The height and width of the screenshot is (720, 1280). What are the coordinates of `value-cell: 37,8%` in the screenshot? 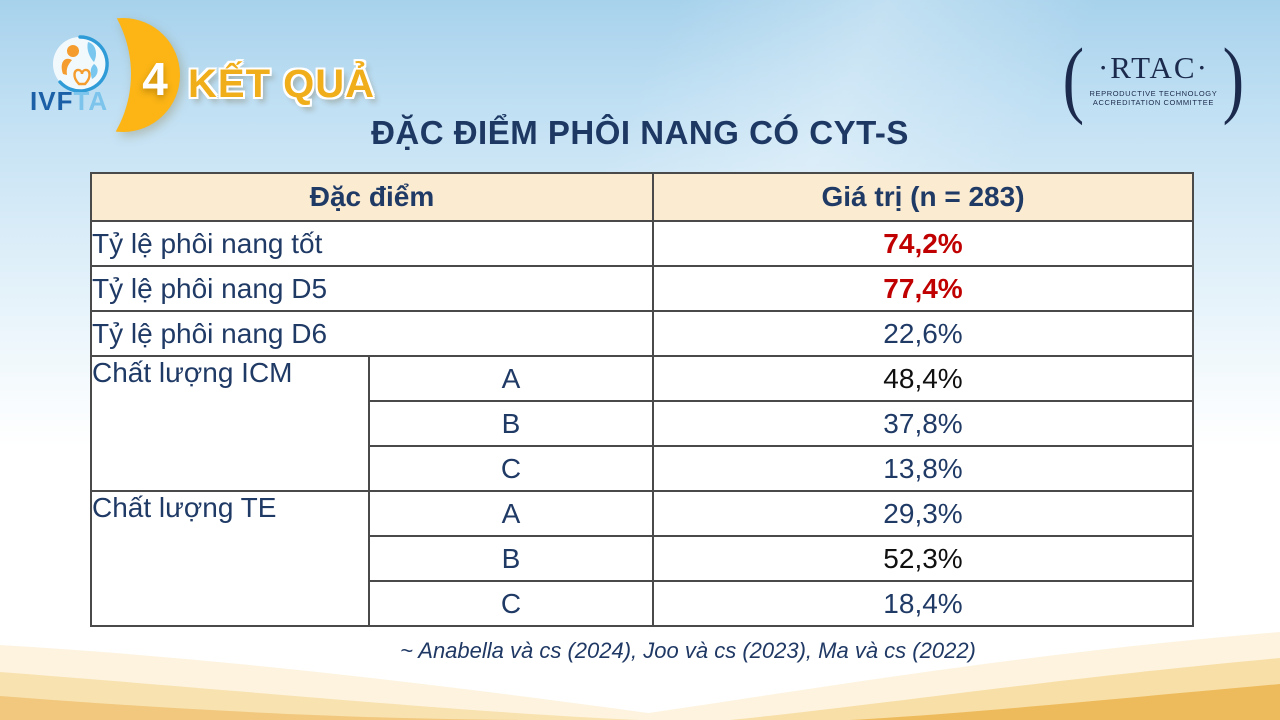 It's located at (923, 423).